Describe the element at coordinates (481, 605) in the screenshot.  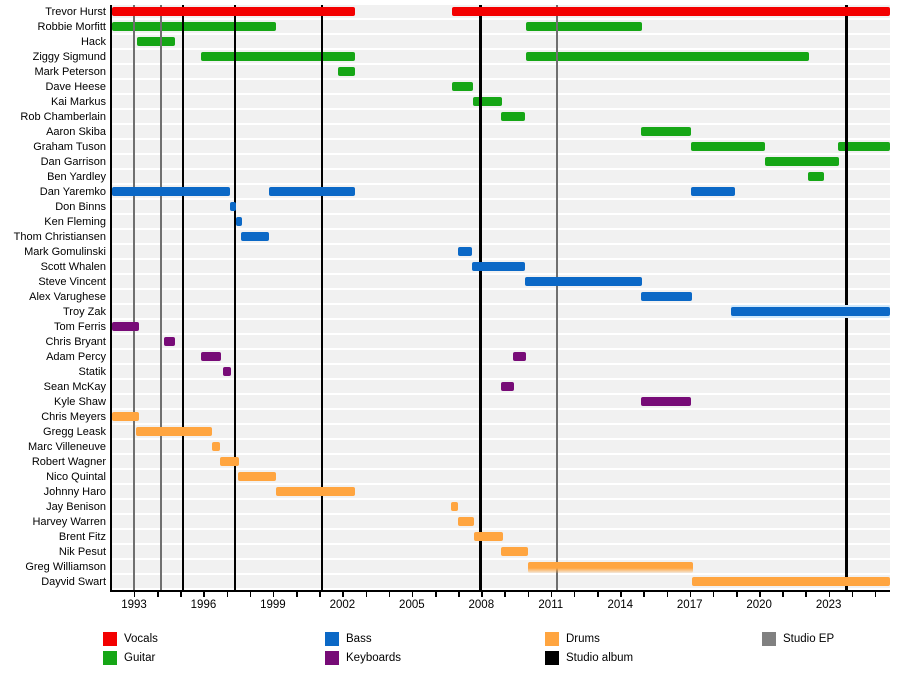
I see `axis-year-label: 2008` at that location.